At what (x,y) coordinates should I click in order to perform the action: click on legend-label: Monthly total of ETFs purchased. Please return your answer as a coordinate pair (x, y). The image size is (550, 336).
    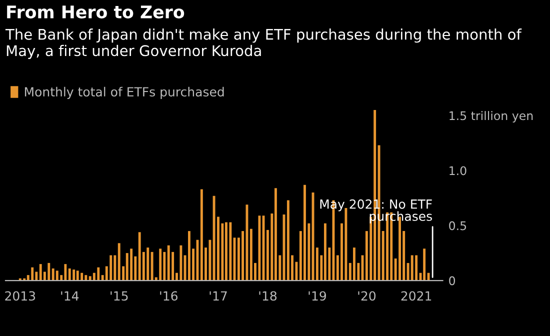
    Looking at the image, I should click on (124, 92).